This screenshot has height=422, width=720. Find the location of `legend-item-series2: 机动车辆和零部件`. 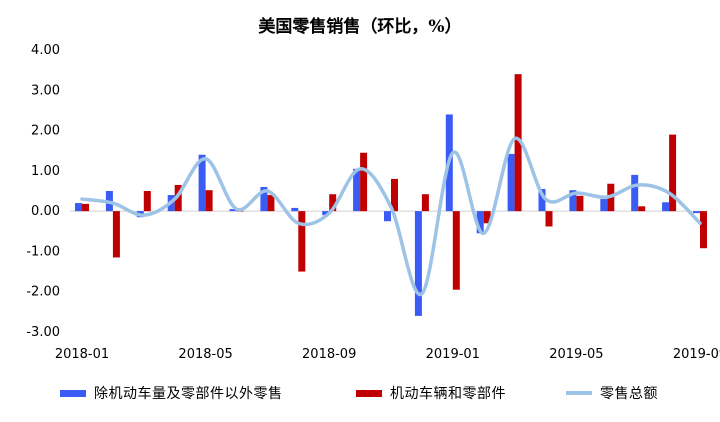

legend-item-series2: 机动车辆和零部件 is located at coordinates (431, 393).